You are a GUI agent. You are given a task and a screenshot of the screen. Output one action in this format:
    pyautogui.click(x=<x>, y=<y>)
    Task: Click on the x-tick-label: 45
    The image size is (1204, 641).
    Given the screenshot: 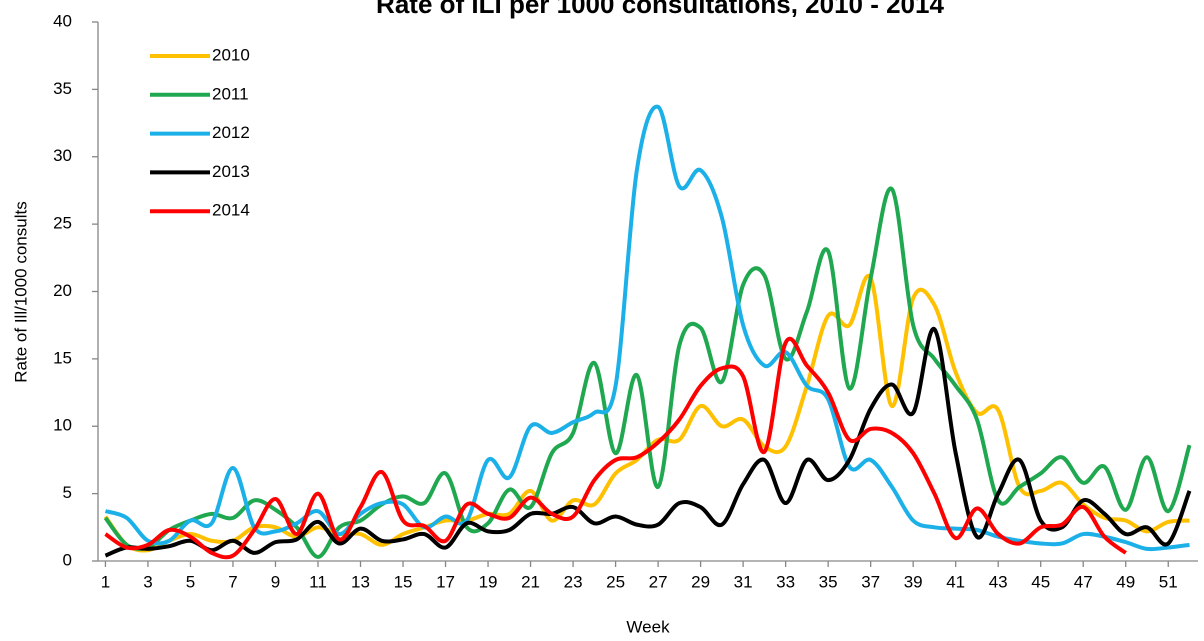 What is the action you would take?
    pyautogui.click(x=1040, y=581)
    